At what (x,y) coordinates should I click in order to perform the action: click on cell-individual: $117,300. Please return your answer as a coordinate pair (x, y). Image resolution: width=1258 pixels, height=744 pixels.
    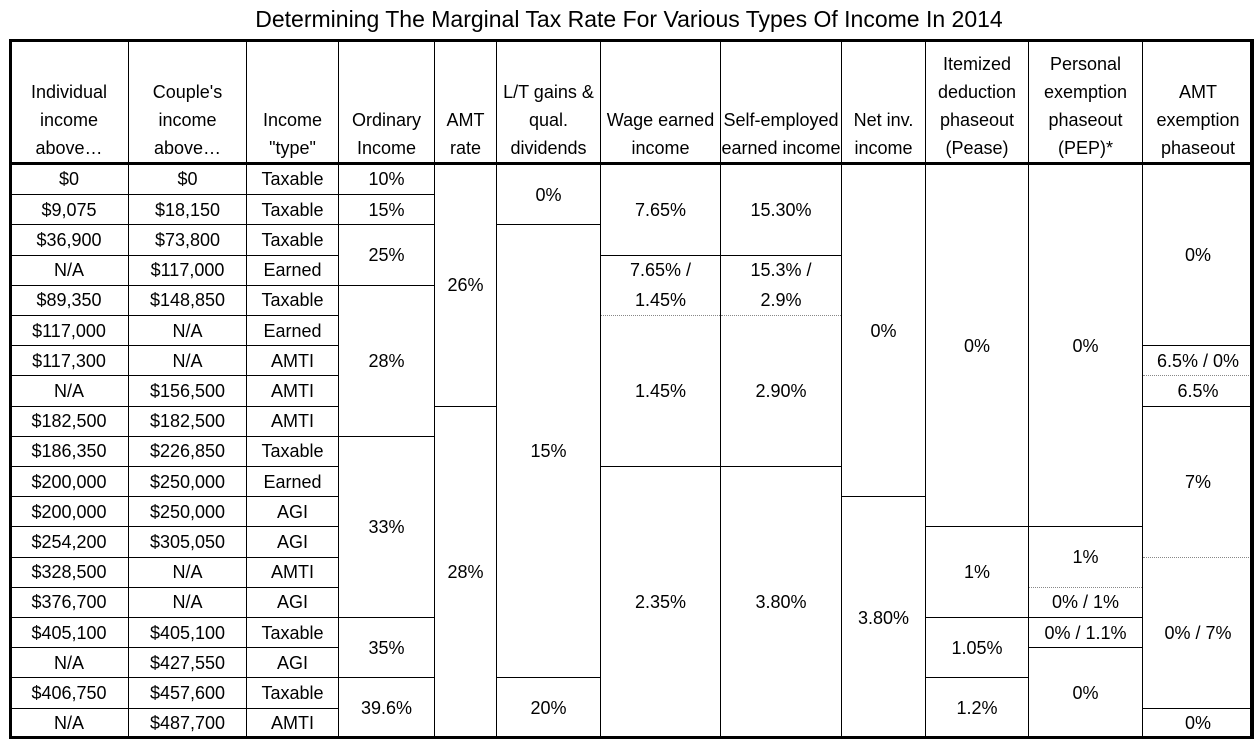
    Looking at the image, I should click on (69, 361).